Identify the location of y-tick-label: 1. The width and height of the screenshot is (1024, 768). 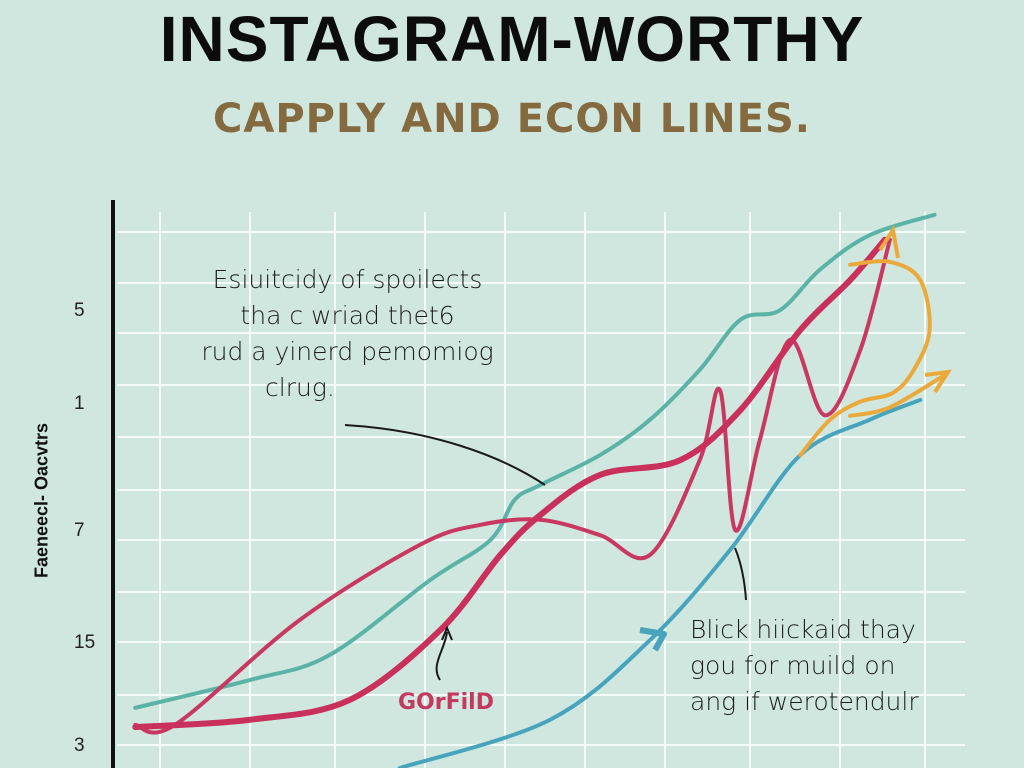
(79, 403).